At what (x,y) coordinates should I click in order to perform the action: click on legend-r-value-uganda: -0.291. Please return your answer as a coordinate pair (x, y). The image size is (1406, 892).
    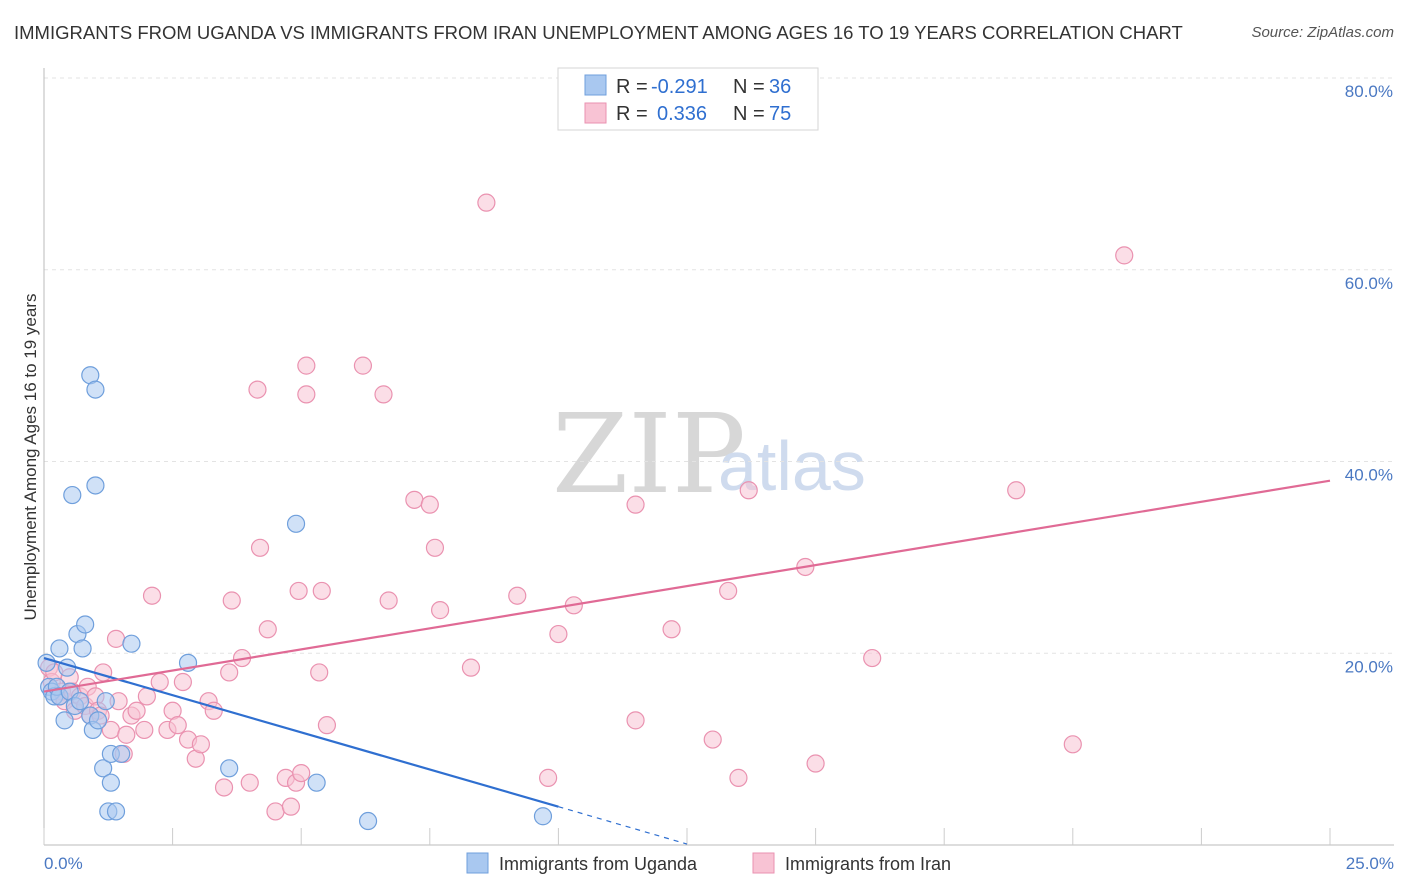
    Looking at the image, I should click on (679, 87).